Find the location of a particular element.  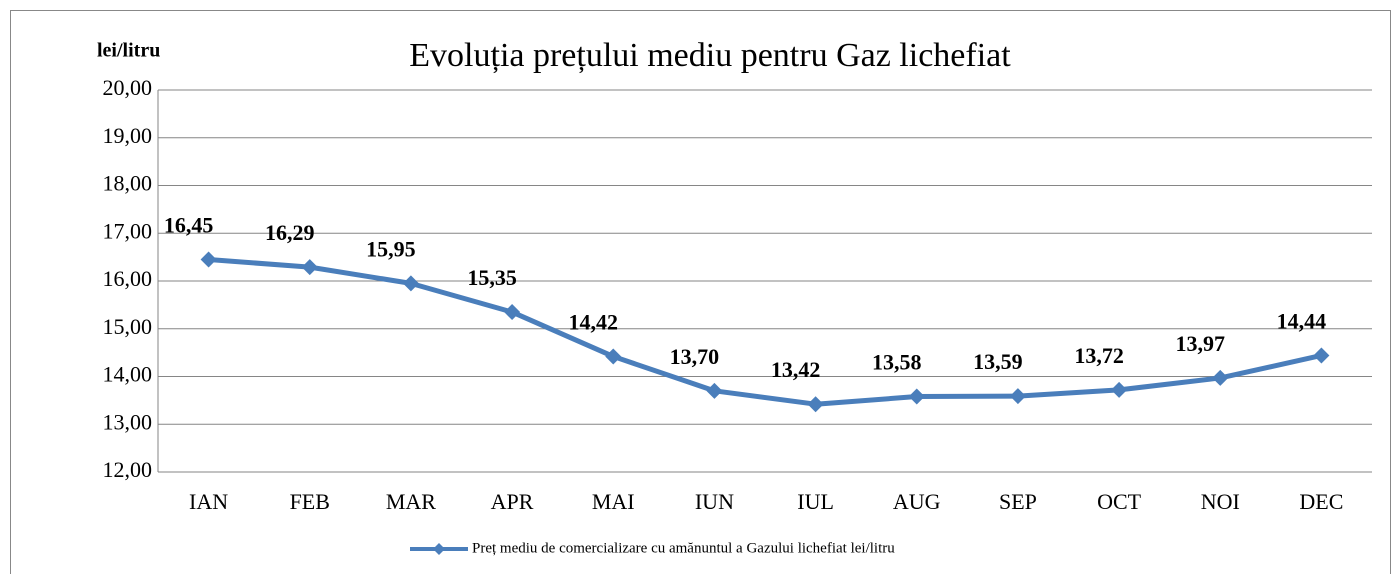

data-label: 13,97 is located at coordinates (1201, 343).